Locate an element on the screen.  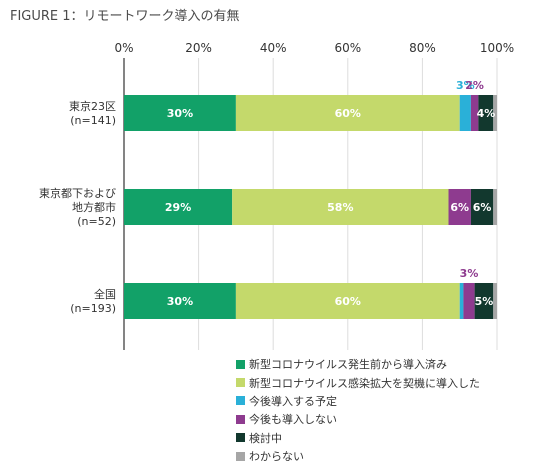
x-tick-label: 20% is located at coordinates (198, 48).